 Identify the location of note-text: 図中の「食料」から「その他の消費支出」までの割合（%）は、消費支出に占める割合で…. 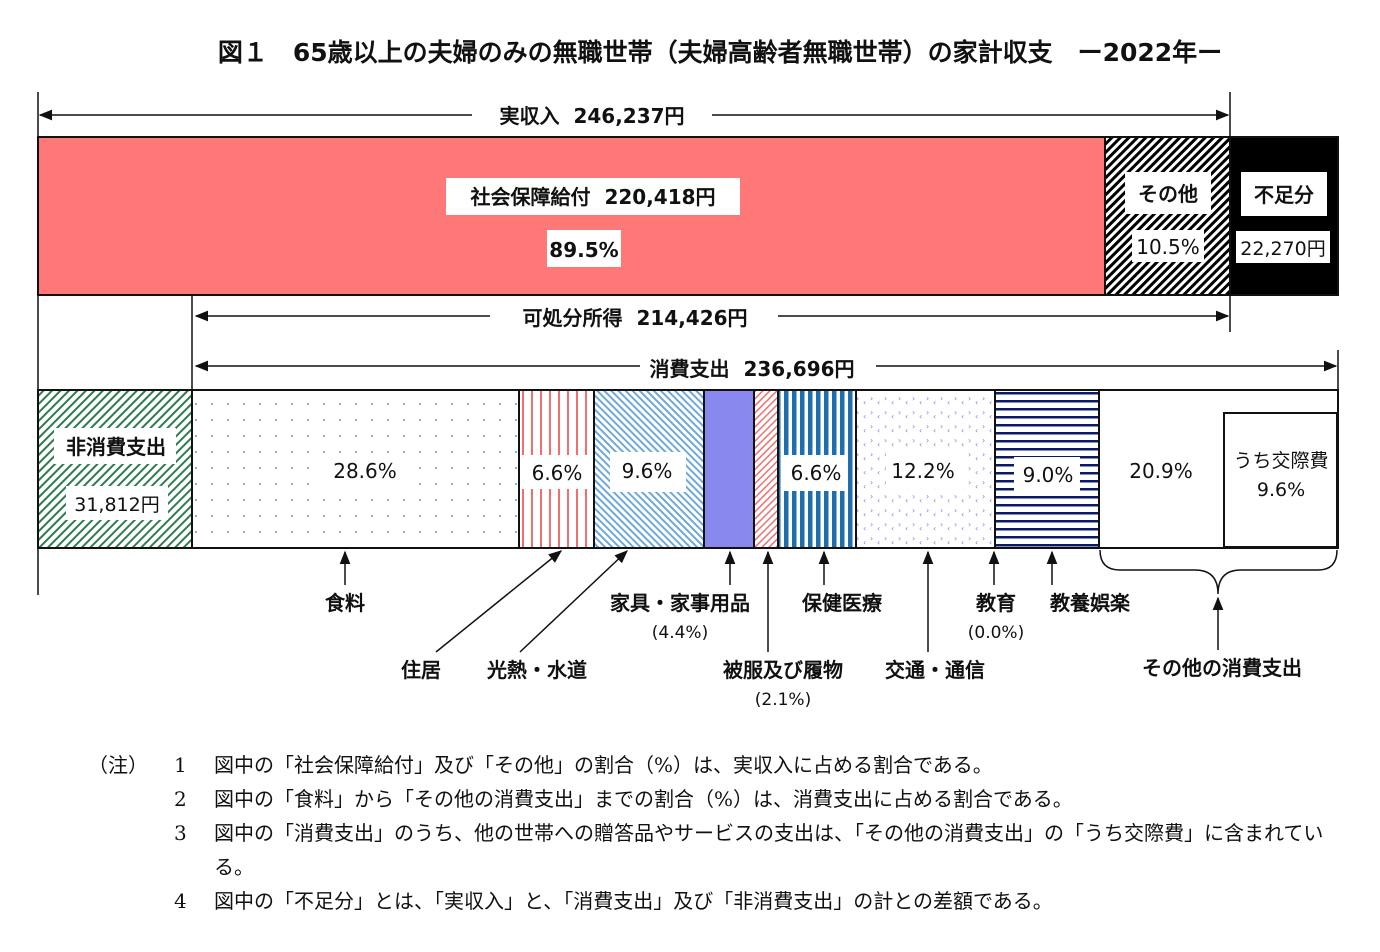
(643, 799).